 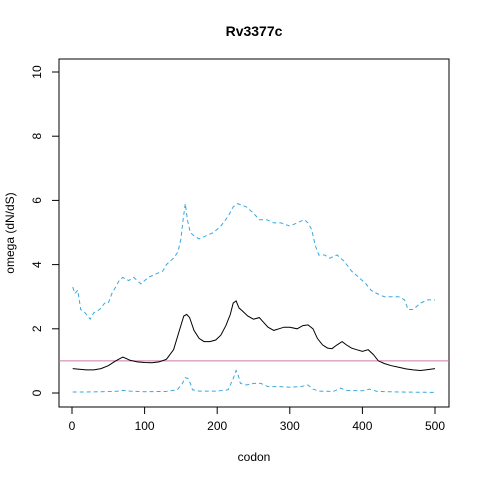 What do you see at coordinates (37, 200) in the screenshot?
I see `y-tick-label: 6` at bounding box center [37, 200].